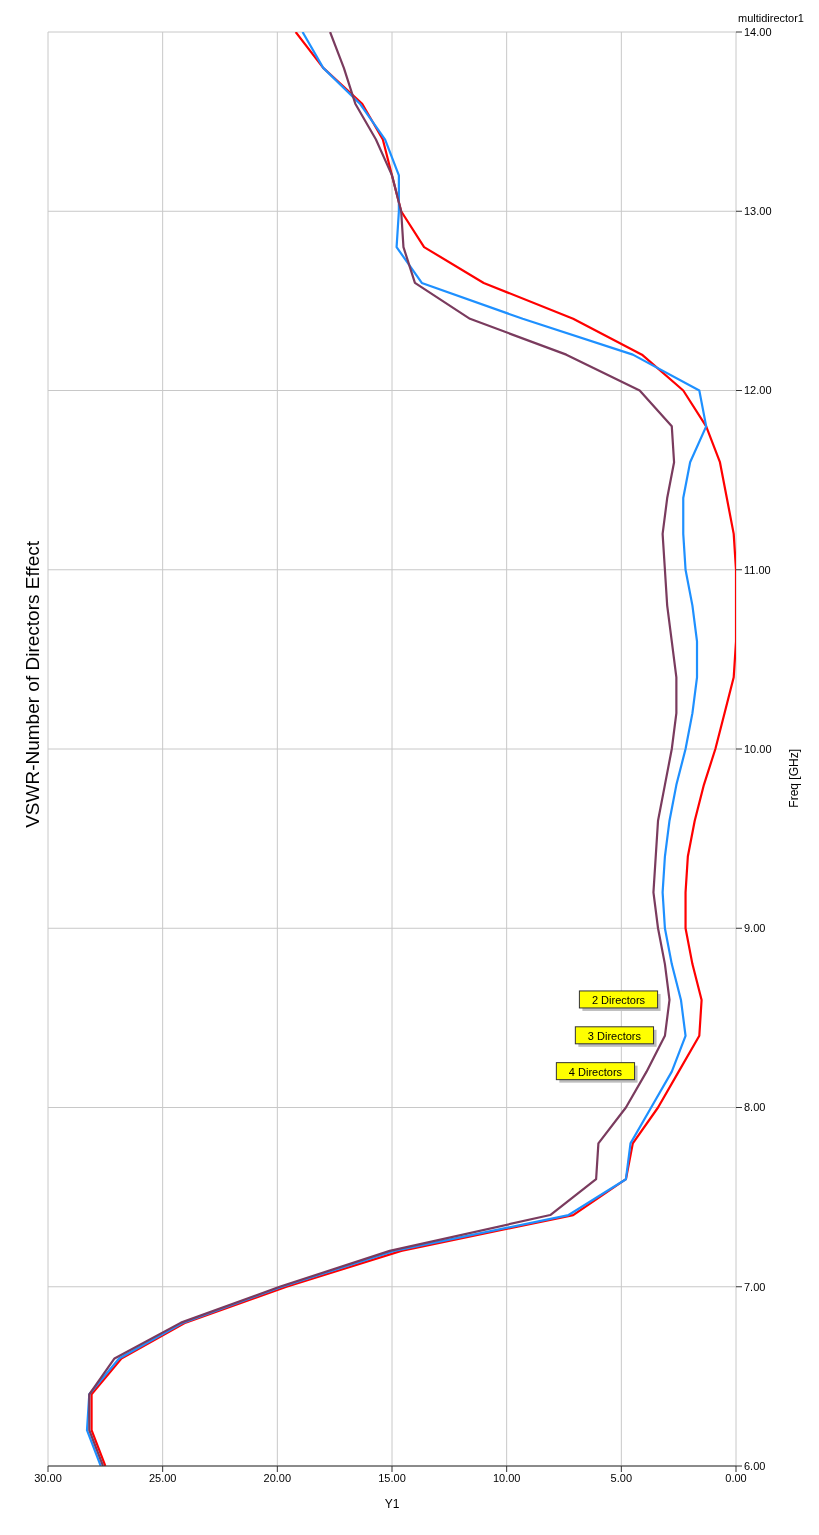  Describe the element at coordinates (506, 1477) in the screenshot. I see `x-tick-label: 10.00` at that location.